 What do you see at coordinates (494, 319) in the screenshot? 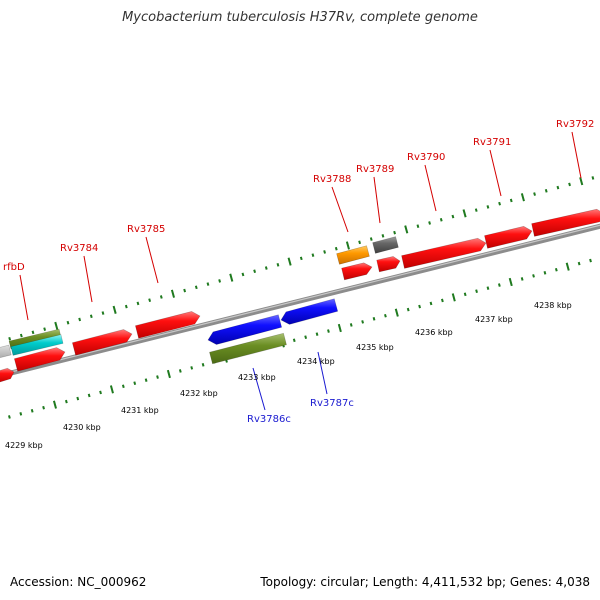
I see `scale-label: 4237 kbp` at bounding box center [494, 319].